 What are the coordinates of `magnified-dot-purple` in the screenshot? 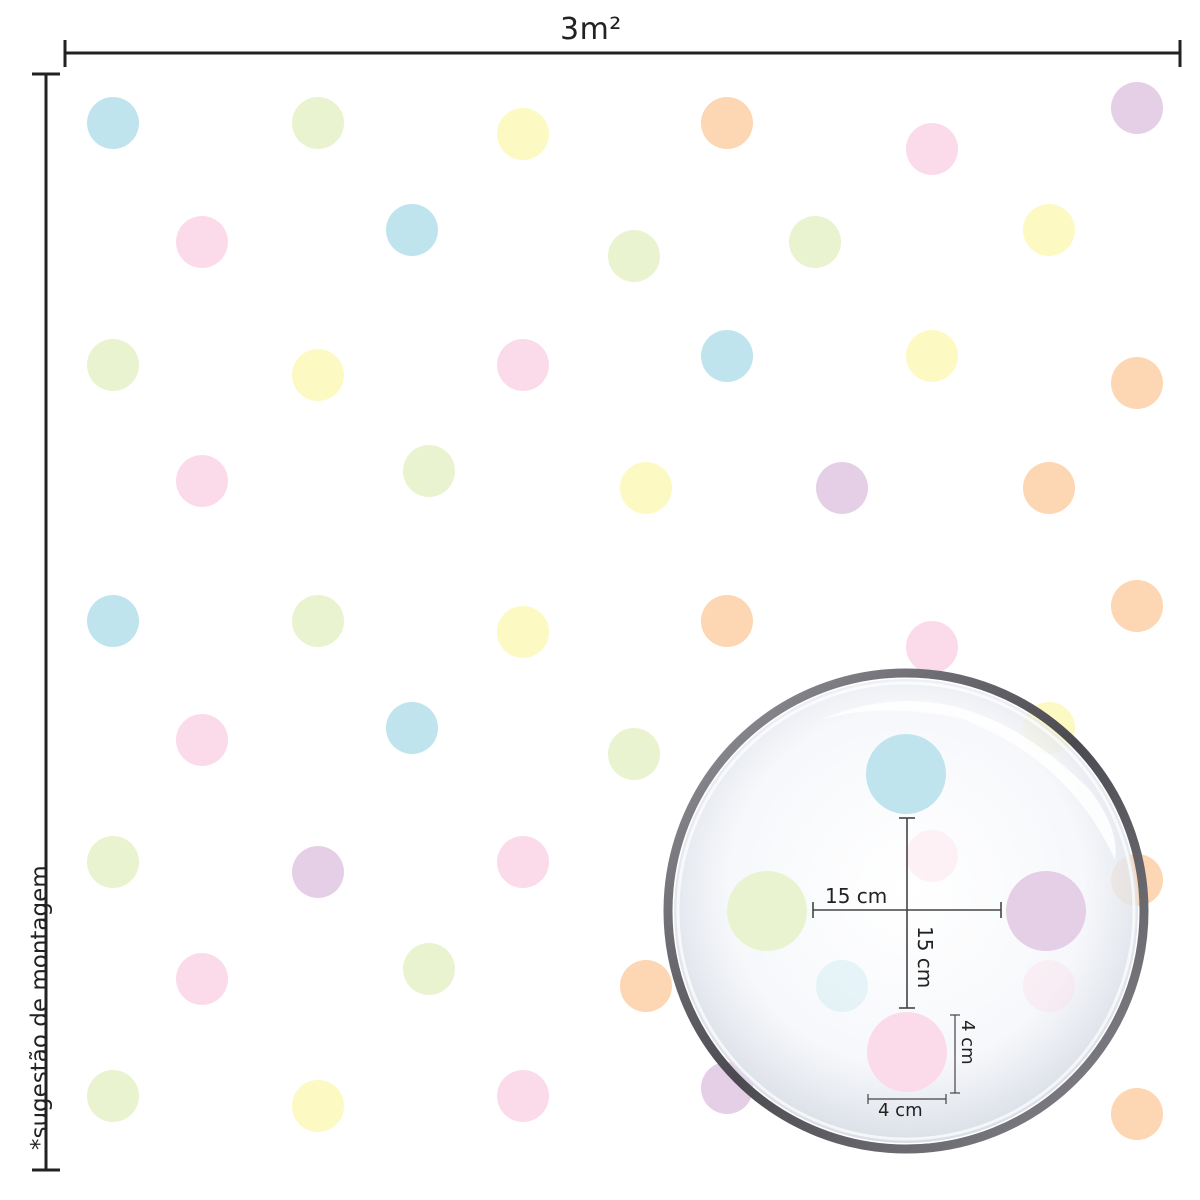 It's located at (1046, 911).